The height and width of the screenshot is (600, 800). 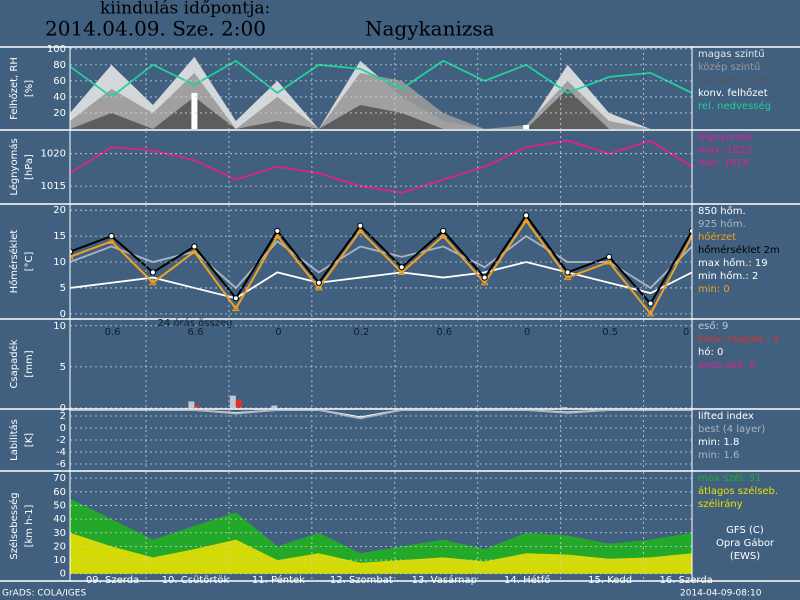 I want to click on y-tick-label: -2, so click(x=61, y=440).